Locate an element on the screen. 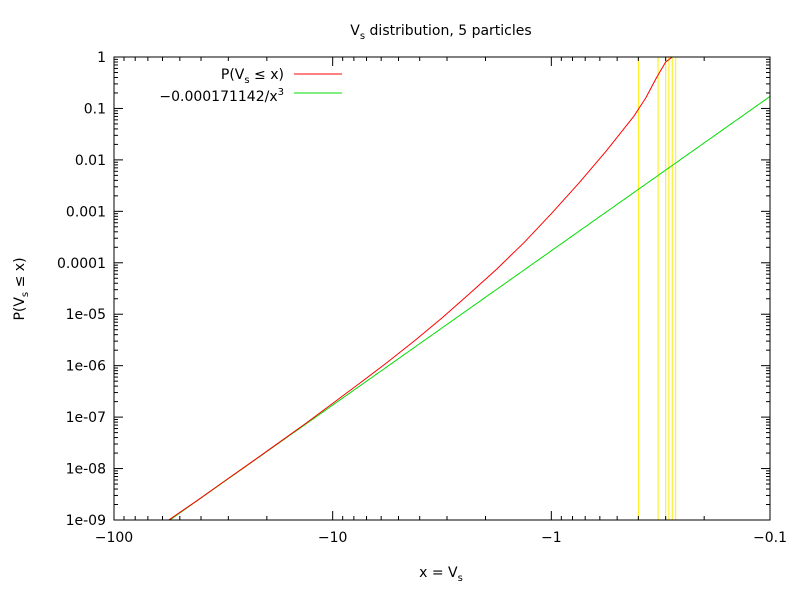 This screenshot has height=600, width=800. legend: P(Vs ≤ x) −0.000171142/x3 is located at coordinates (250, 86).